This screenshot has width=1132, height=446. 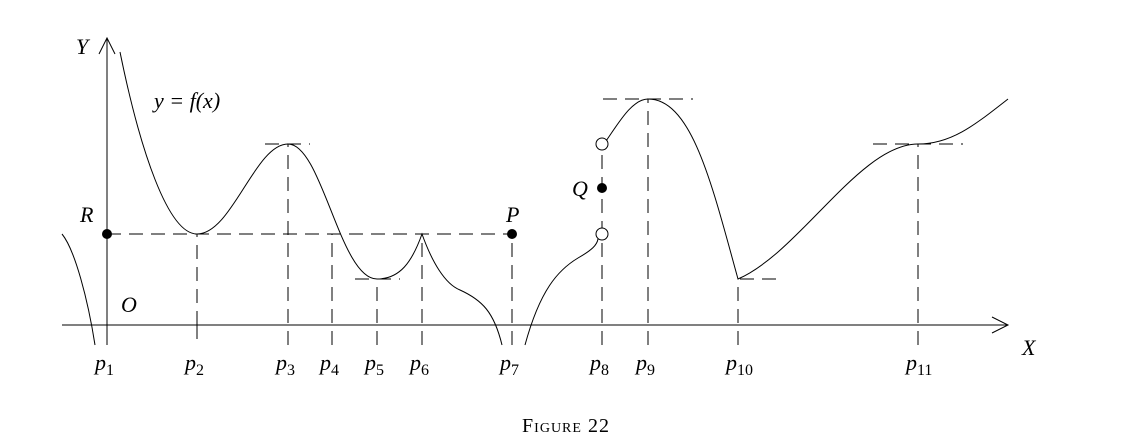 What do you see at coordinates (425, 370) in the screenshot?
I see `tick-index: 6` at bounding box center [425, 370].